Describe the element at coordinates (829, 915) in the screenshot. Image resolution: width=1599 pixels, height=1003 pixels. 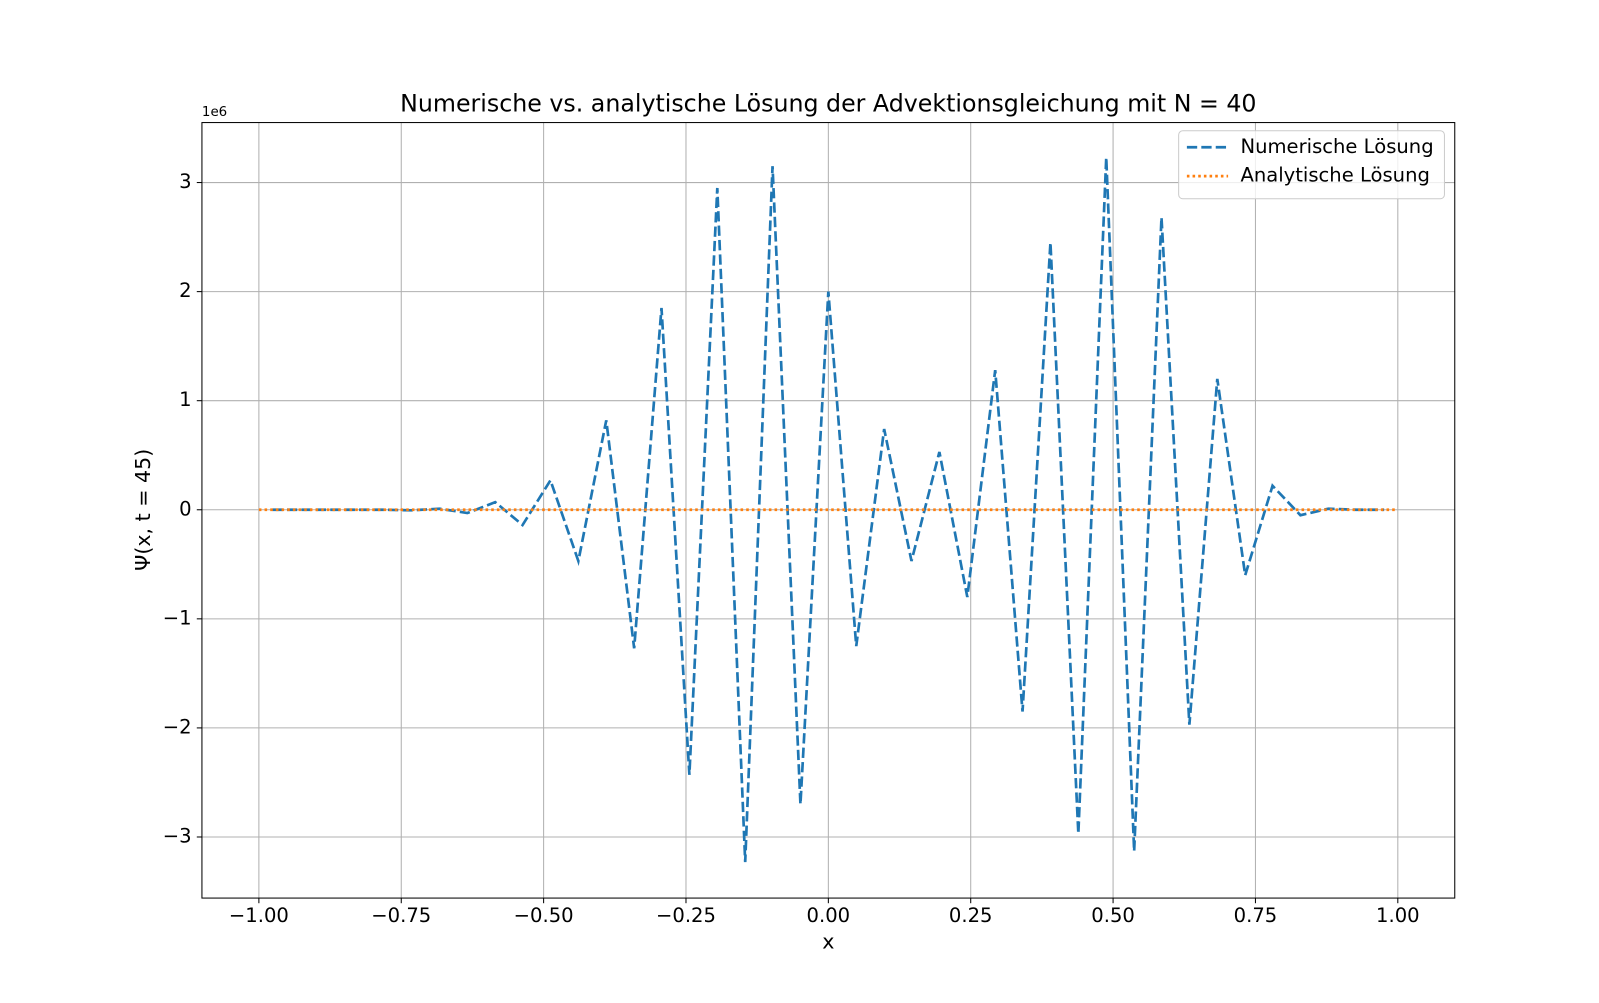
I see `x-tick-label: 0.00` at that location.